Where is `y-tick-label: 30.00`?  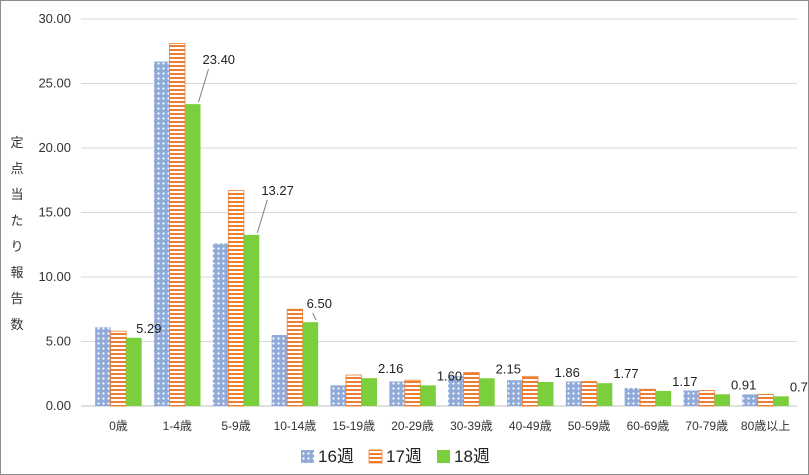 y-tick-label: 30.00 is located at coordinates (54, 18).